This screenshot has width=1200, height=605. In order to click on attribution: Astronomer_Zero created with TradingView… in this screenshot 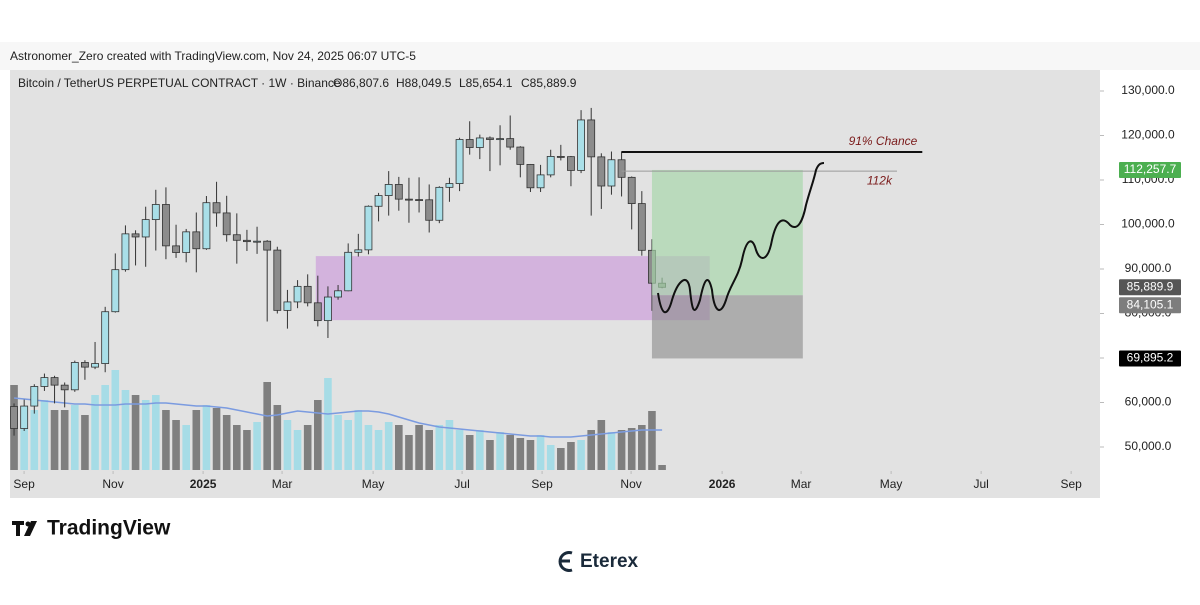, I will do `click(213, 56)`.